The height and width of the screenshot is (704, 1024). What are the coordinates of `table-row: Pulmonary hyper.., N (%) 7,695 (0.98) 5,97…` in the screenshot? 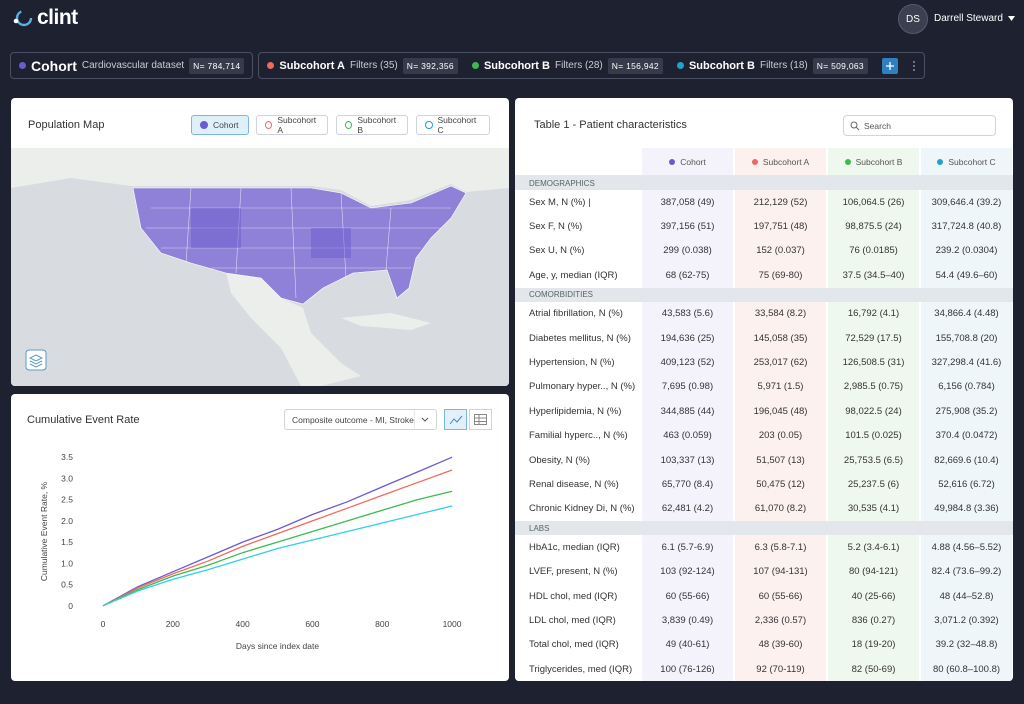 It's located at (764, 387).